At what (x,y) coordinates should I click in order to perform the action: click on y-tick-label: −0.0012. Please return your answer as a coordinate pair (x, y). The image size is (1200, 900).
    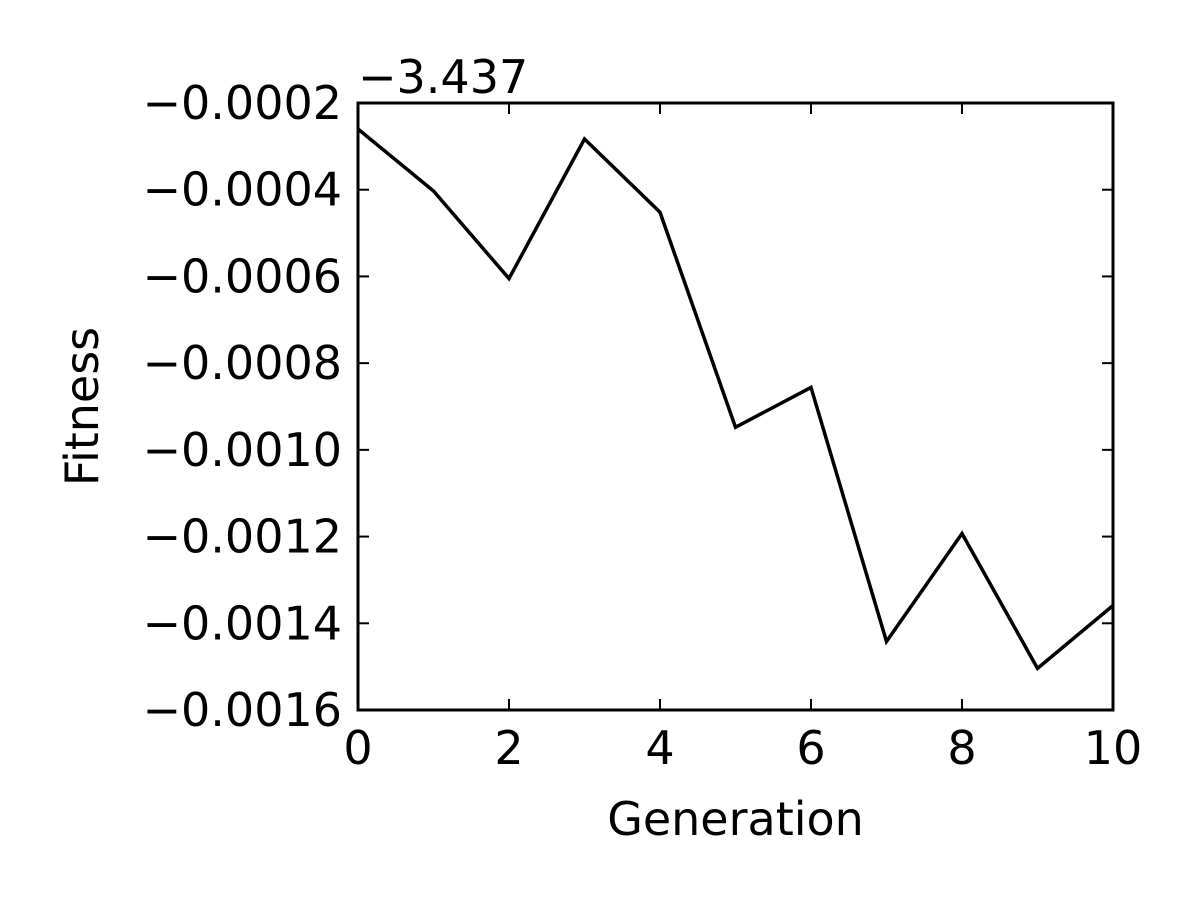
    Looking at the image, I should click on (243, 537).